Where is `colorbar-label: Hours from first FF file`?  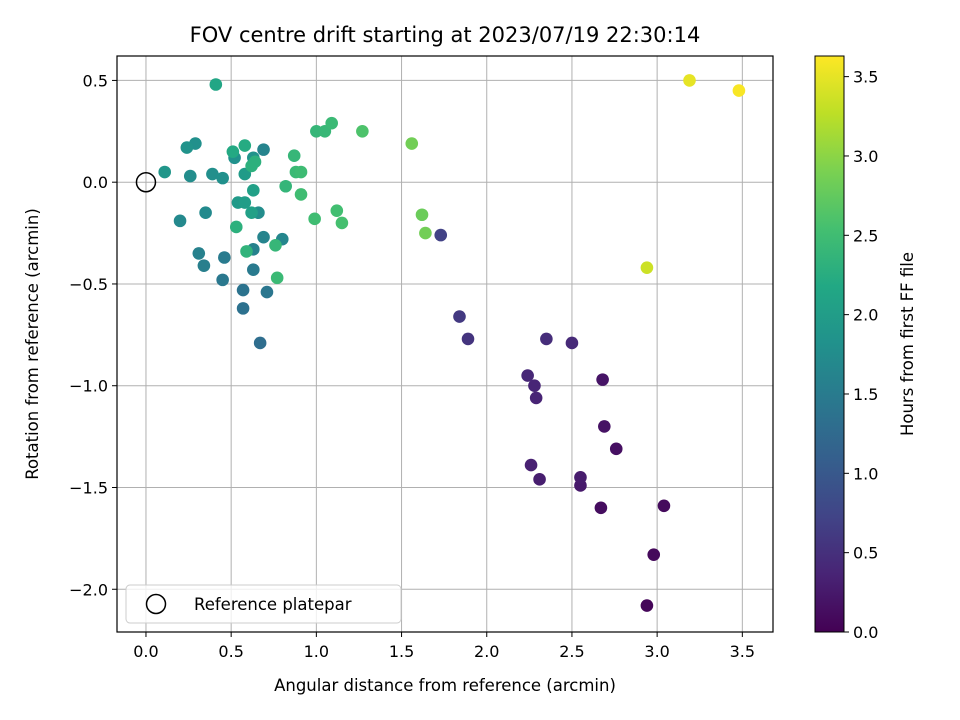
colorbar-label: Hours from first FF file is located at coordinates (907, 344).